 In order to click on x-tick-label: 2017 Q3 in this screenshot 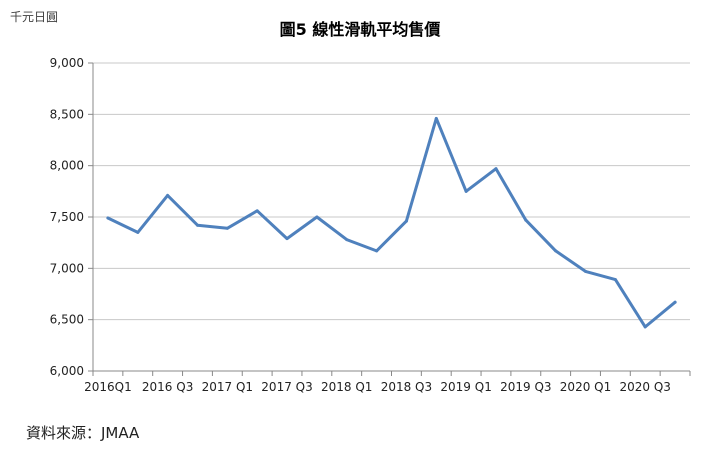, I will do `click(286, 387)`.